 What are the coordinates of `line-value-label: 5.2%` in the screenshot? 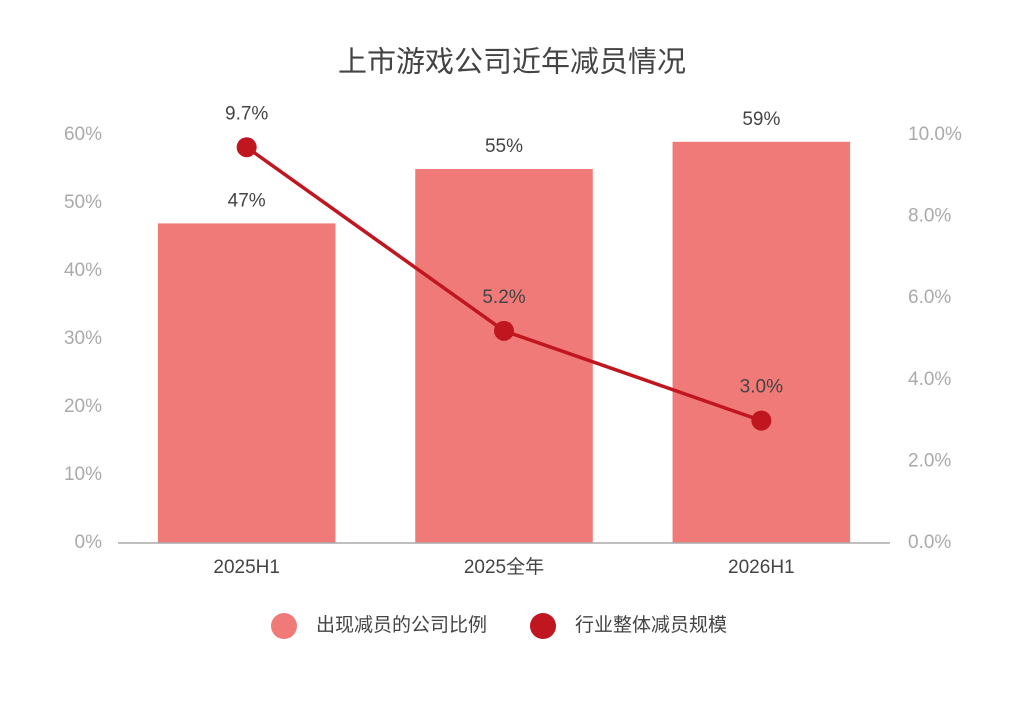 It's located at (503, 297).